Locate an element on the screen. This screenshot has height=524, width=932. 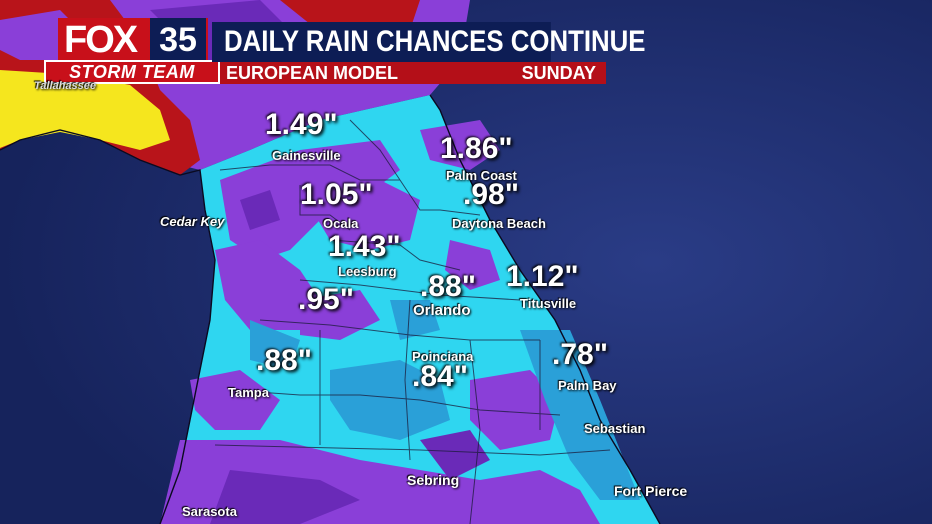
rain-value-tampa: .88" is located at coordinates (284, 360).